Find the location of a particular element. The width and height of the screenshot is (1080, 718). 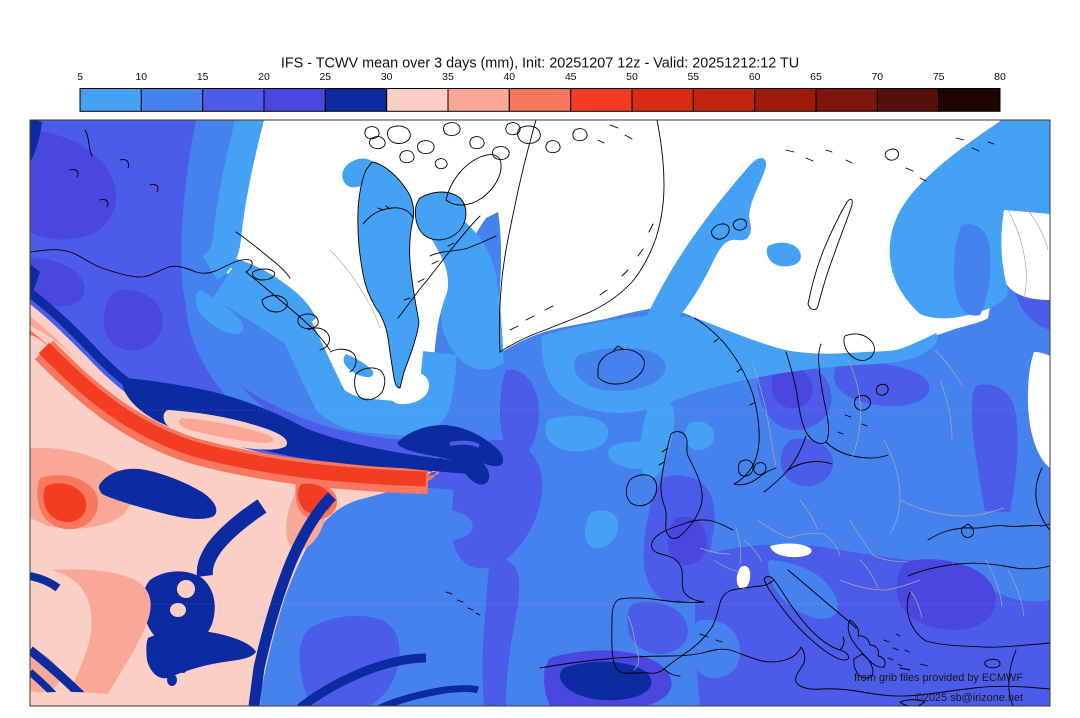

svg-text: 15 is located at coordinates (203, 77).